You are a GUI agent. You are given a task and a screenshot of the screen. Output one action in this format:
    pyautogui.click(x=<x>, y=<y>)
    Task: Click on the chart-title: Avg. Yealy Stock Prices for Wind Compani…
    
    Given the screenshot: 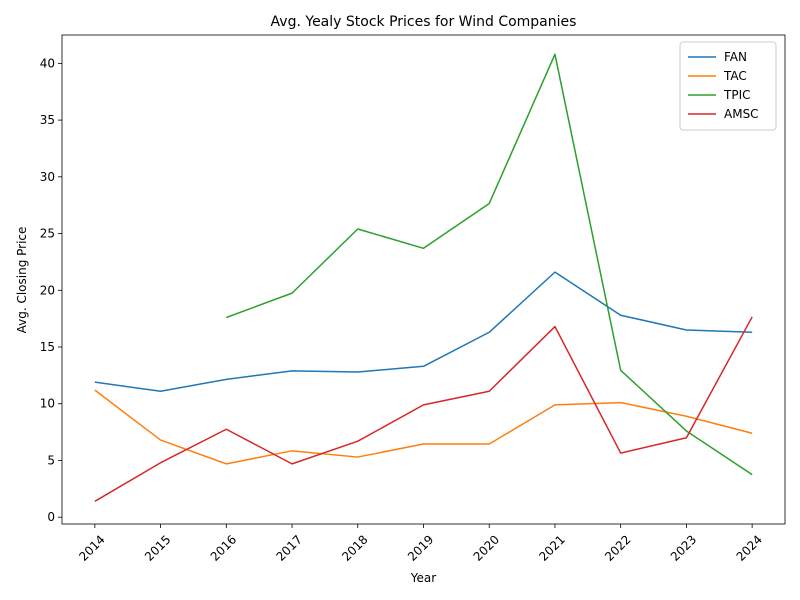 What is the action you would take?
    pyautogui.click(x=424, y=22)
    